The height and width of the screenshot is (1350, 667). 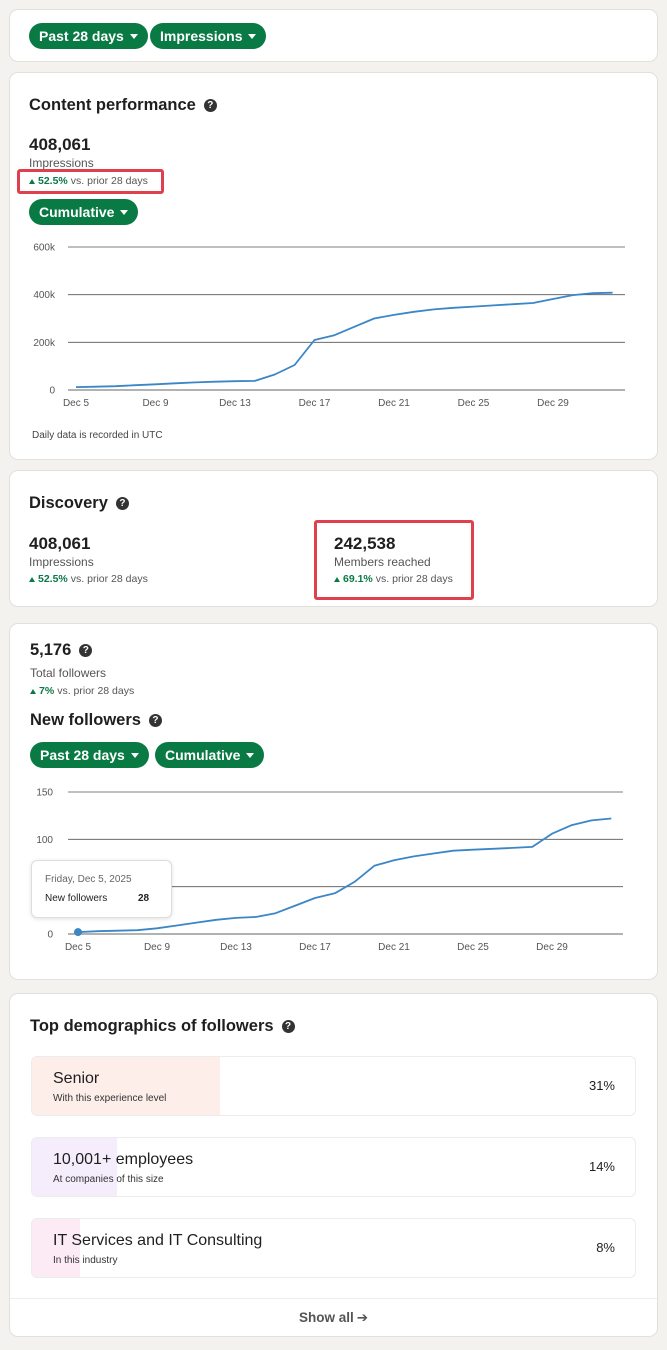 What do you see at coordinates (123, 1159) in the screenshot?
I see `demographic-name: 10,001+ employees` at bounding box center [123, 1159].